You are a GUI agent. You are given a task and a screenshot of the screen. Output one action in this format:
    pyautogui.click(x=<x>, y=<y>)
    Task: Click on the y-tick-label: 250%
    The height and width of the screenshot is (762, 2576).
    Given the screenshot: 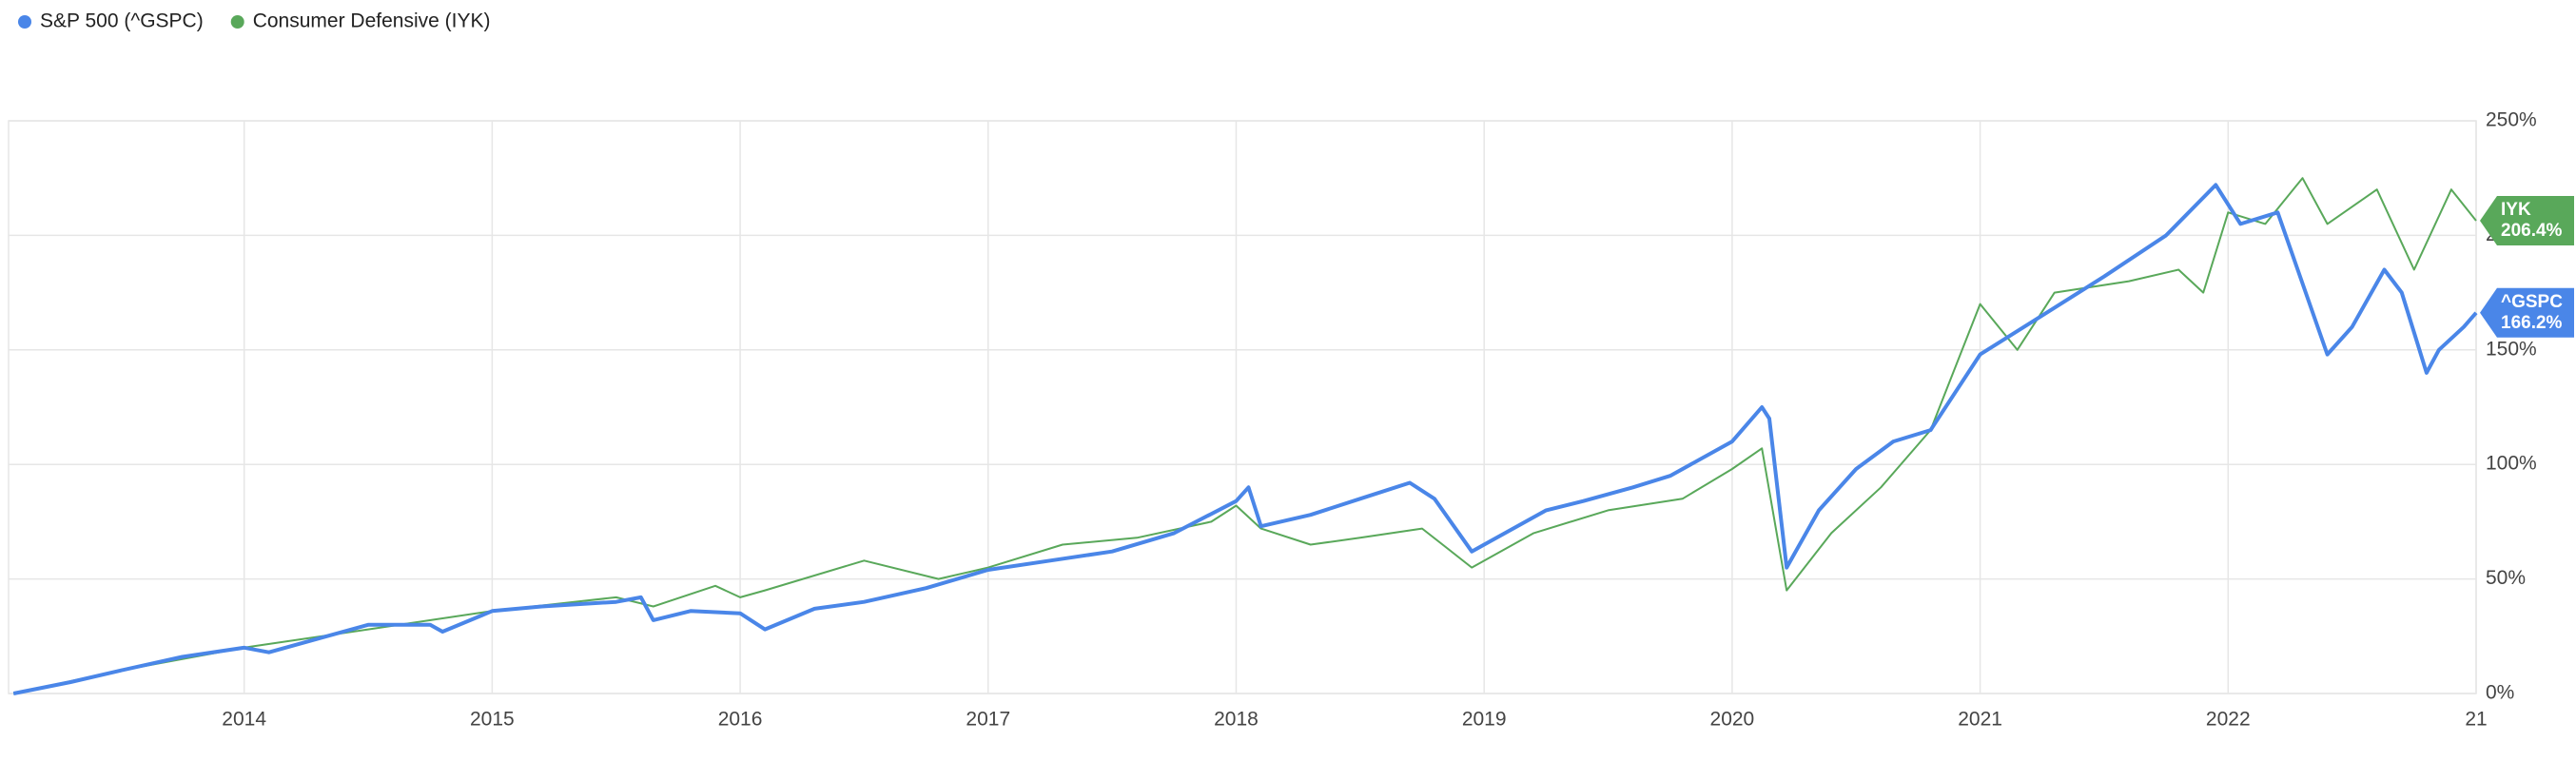 What is the action you would take?
    pyautogui.click(x=2511, y=120)
    